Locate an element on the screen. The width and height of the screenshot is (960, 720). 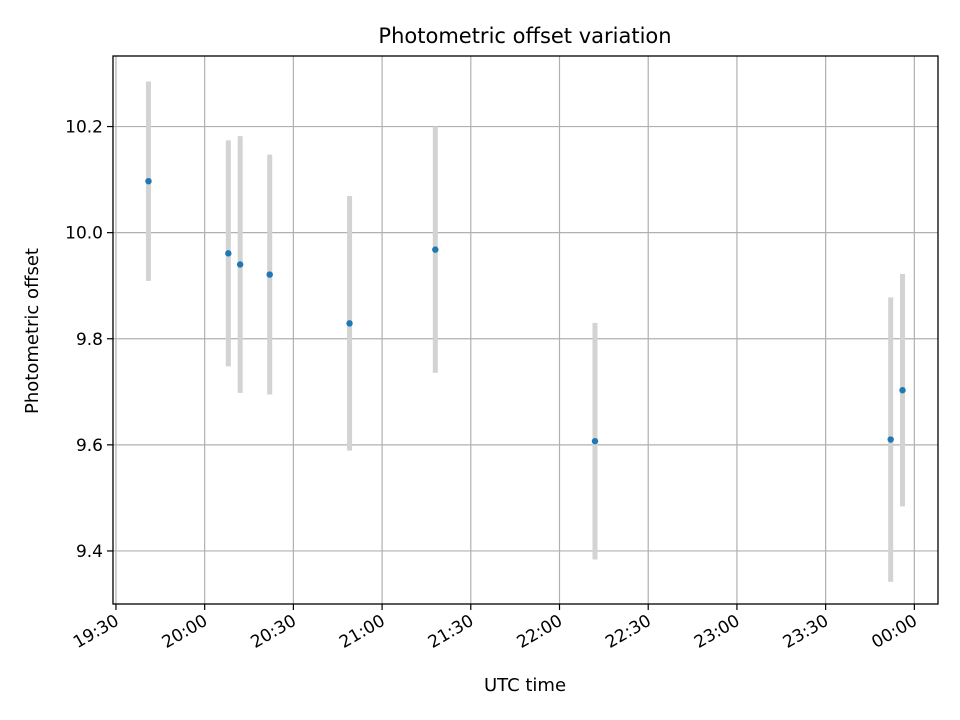
y-axis-label: Photometric offset is located at coordinates (32, 331).